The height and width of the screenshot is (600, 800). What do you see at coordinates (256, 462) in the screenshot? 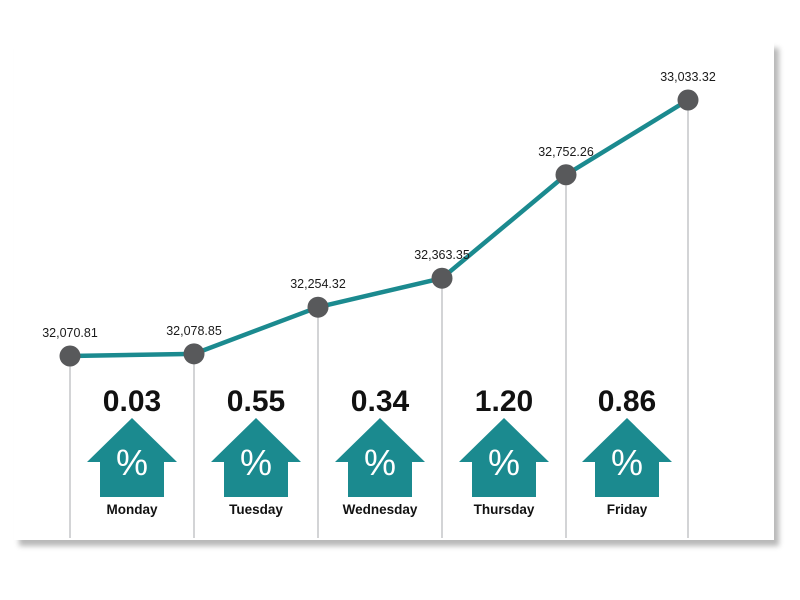
I see `percent-sign-1: %` at bounding box center [256, 462].